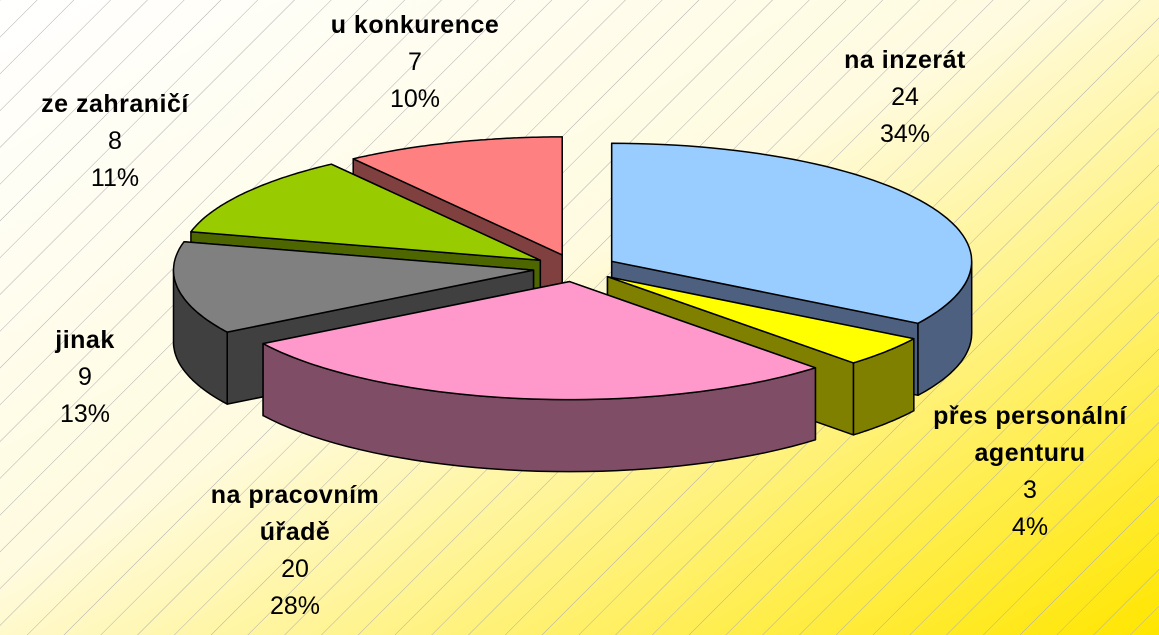 This screenshot has height=635, width=1159. What do you see at coordinates (115, 178) in the screenshot?
I see `percent-label: 11%` at bounding box center [115, 178].